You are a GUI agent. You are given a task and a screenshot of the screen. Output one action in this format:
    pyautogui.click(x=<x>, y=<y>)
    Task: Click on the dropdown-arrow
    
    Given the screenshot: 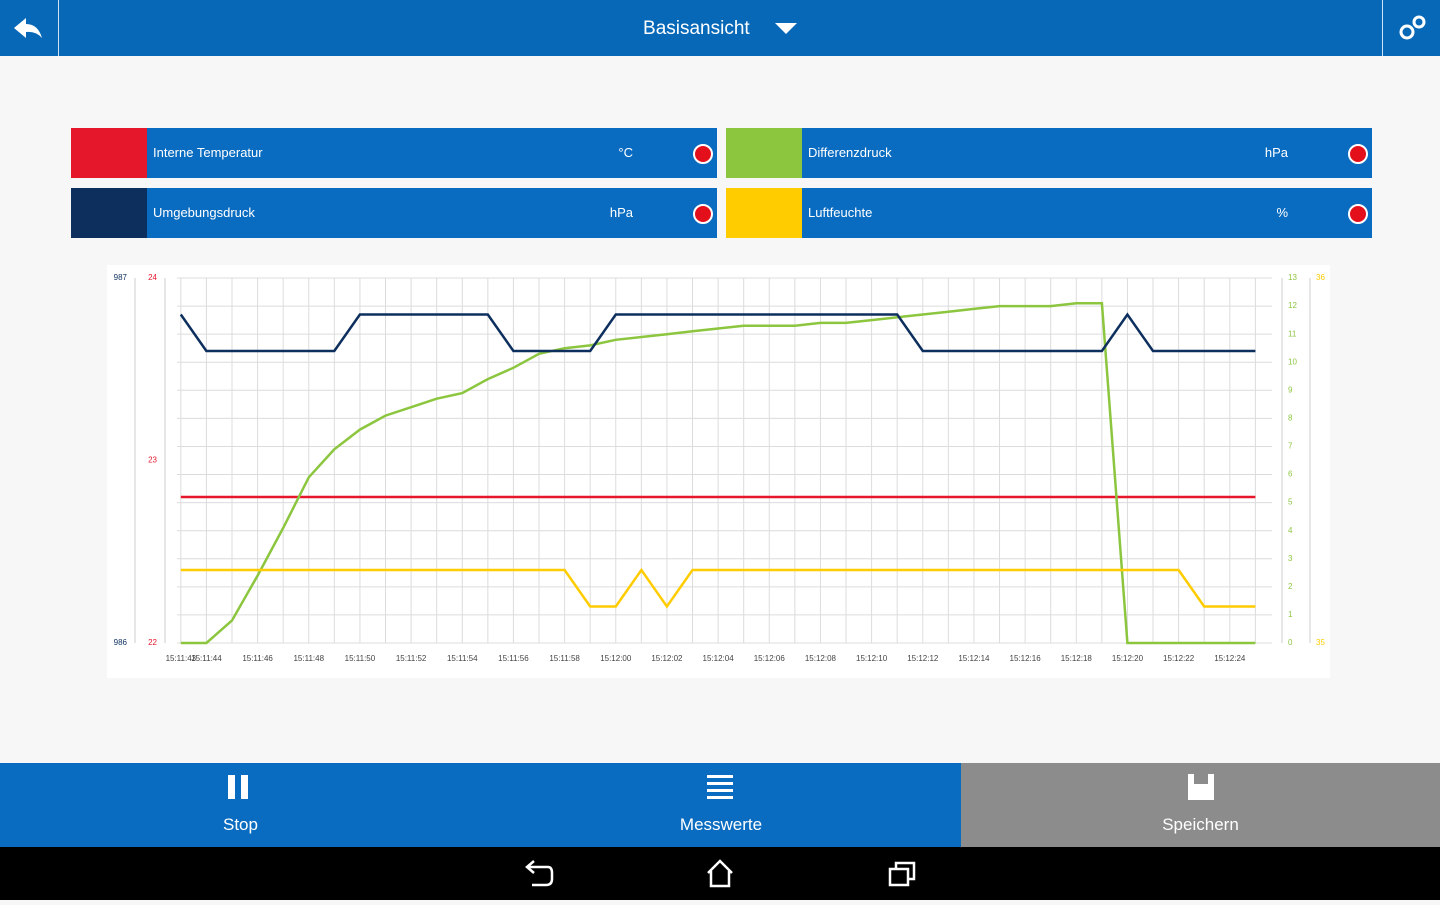 What is the action you would take?
    pyautogui.click(x=785, y=28)
    